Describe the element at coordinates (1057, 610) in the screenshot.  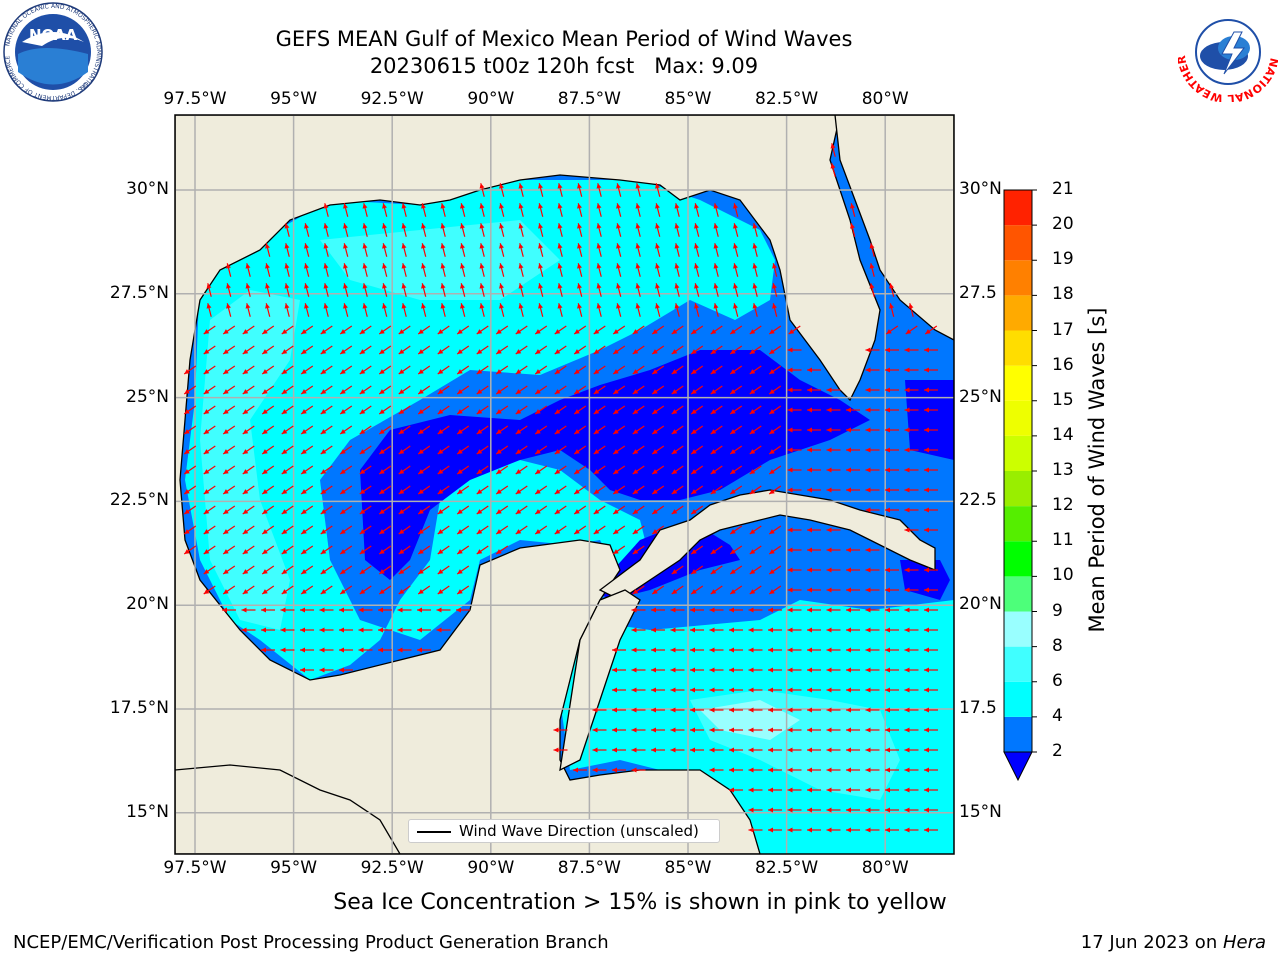
I see `colorbar-tick-label: 9` at that location.